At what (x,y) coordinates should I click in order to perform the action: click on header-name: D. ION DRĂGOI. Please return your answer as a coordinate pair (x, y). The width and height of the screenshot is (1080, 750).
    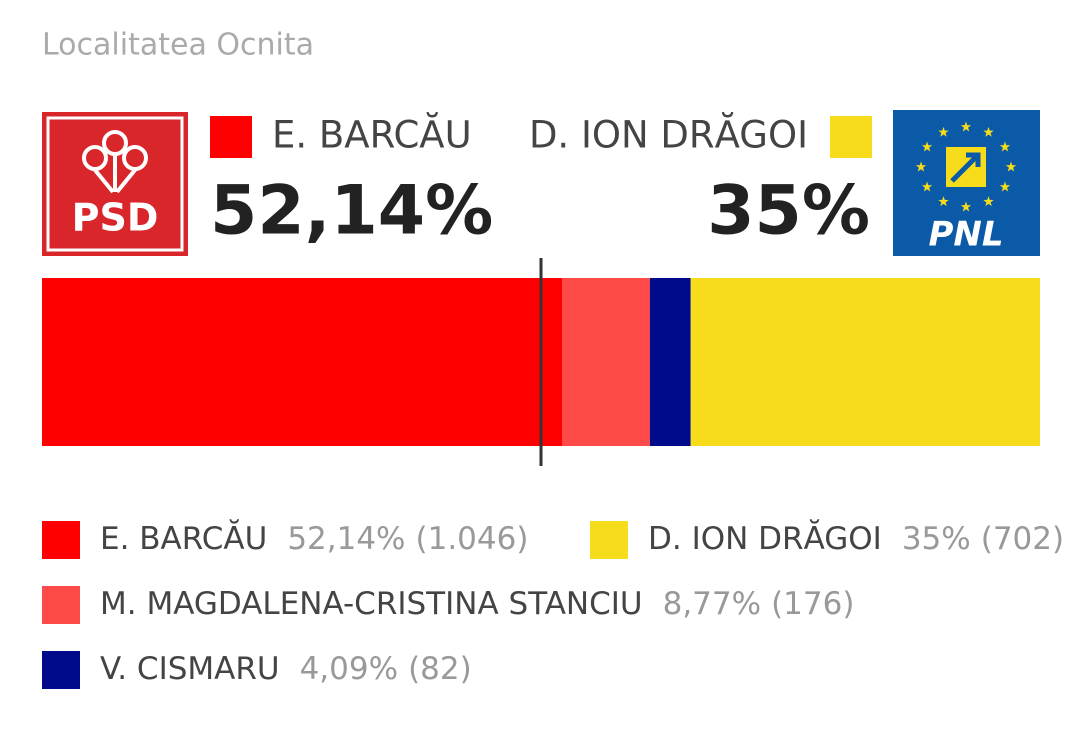
    Looking at the image, I should click on (668, 134).